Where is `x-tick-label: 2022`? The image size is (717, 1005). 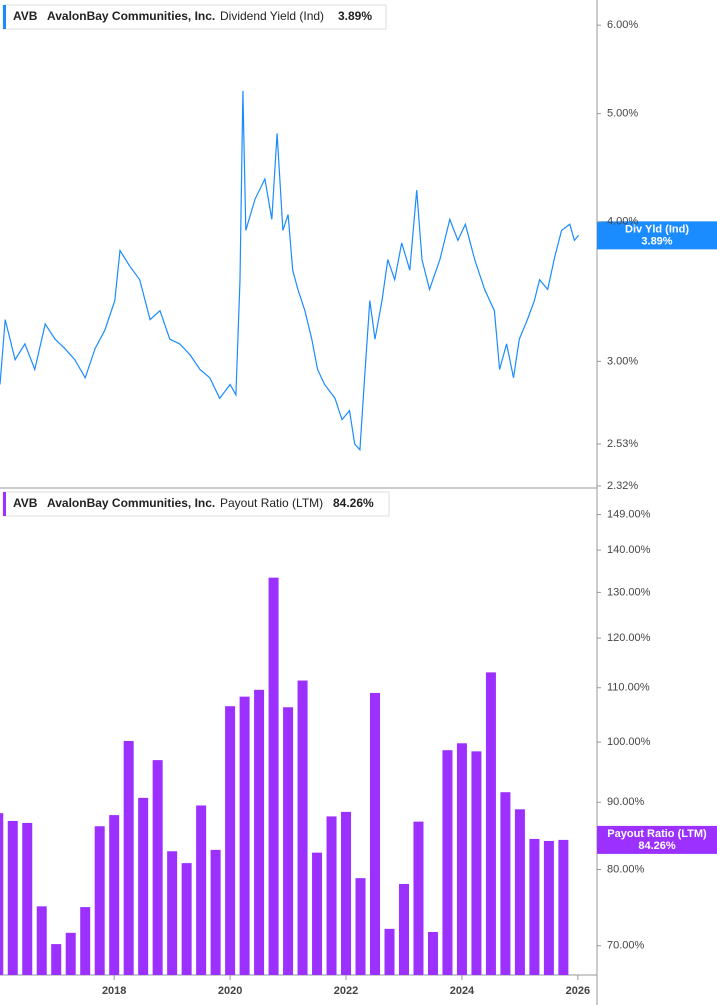 x-tick-label: 2022 is located at coordinates (346, 991).